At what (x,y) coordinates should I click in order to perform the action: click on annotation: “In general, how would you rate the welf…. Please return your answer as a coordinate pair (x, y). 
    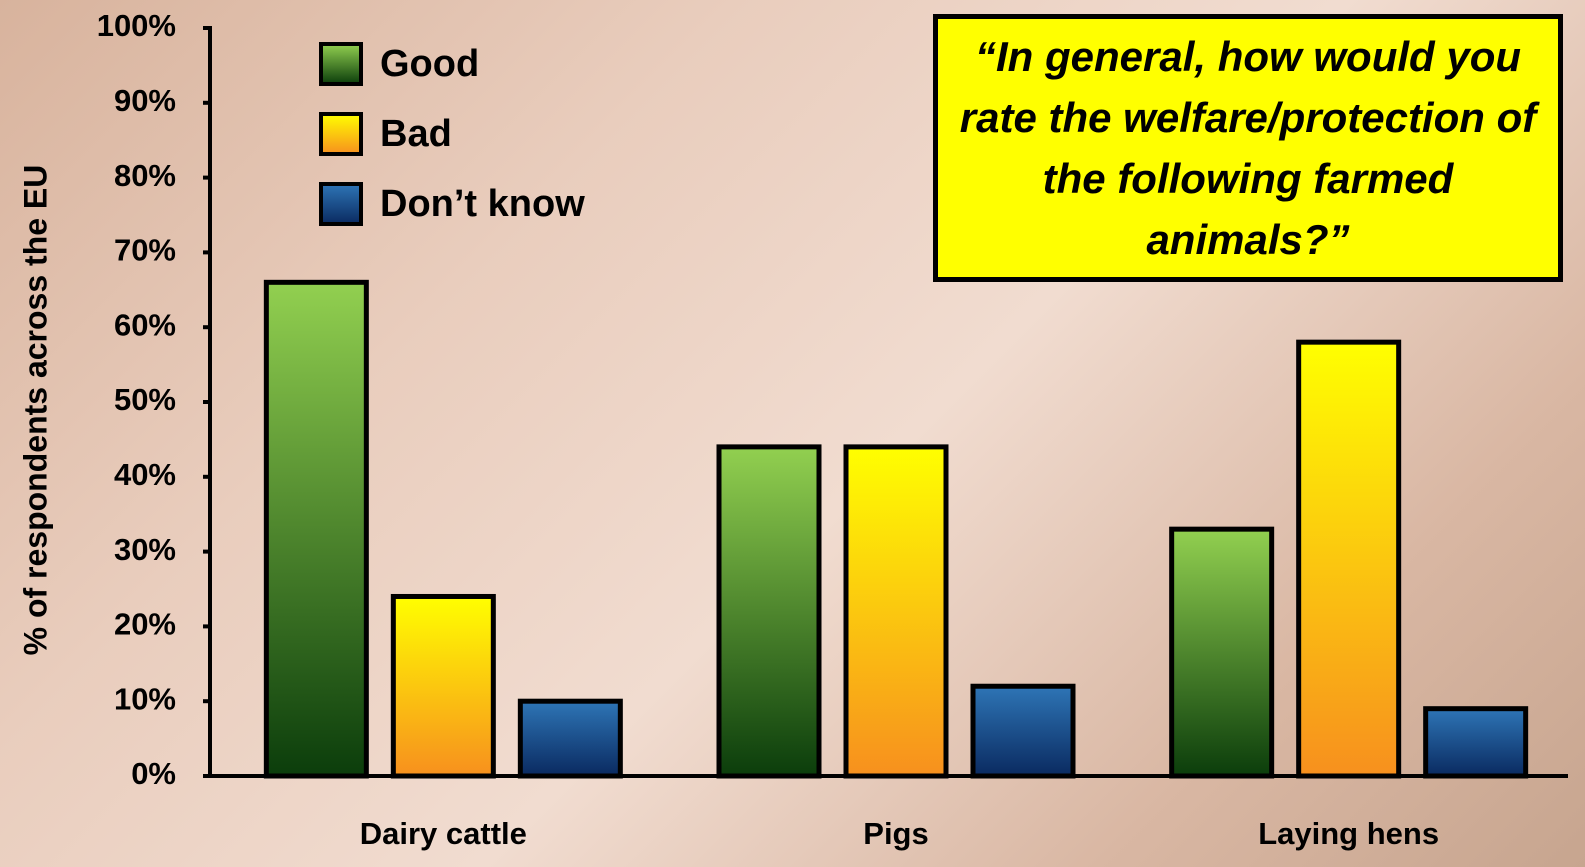
    Looking at the image, I should click on (1248, 148).